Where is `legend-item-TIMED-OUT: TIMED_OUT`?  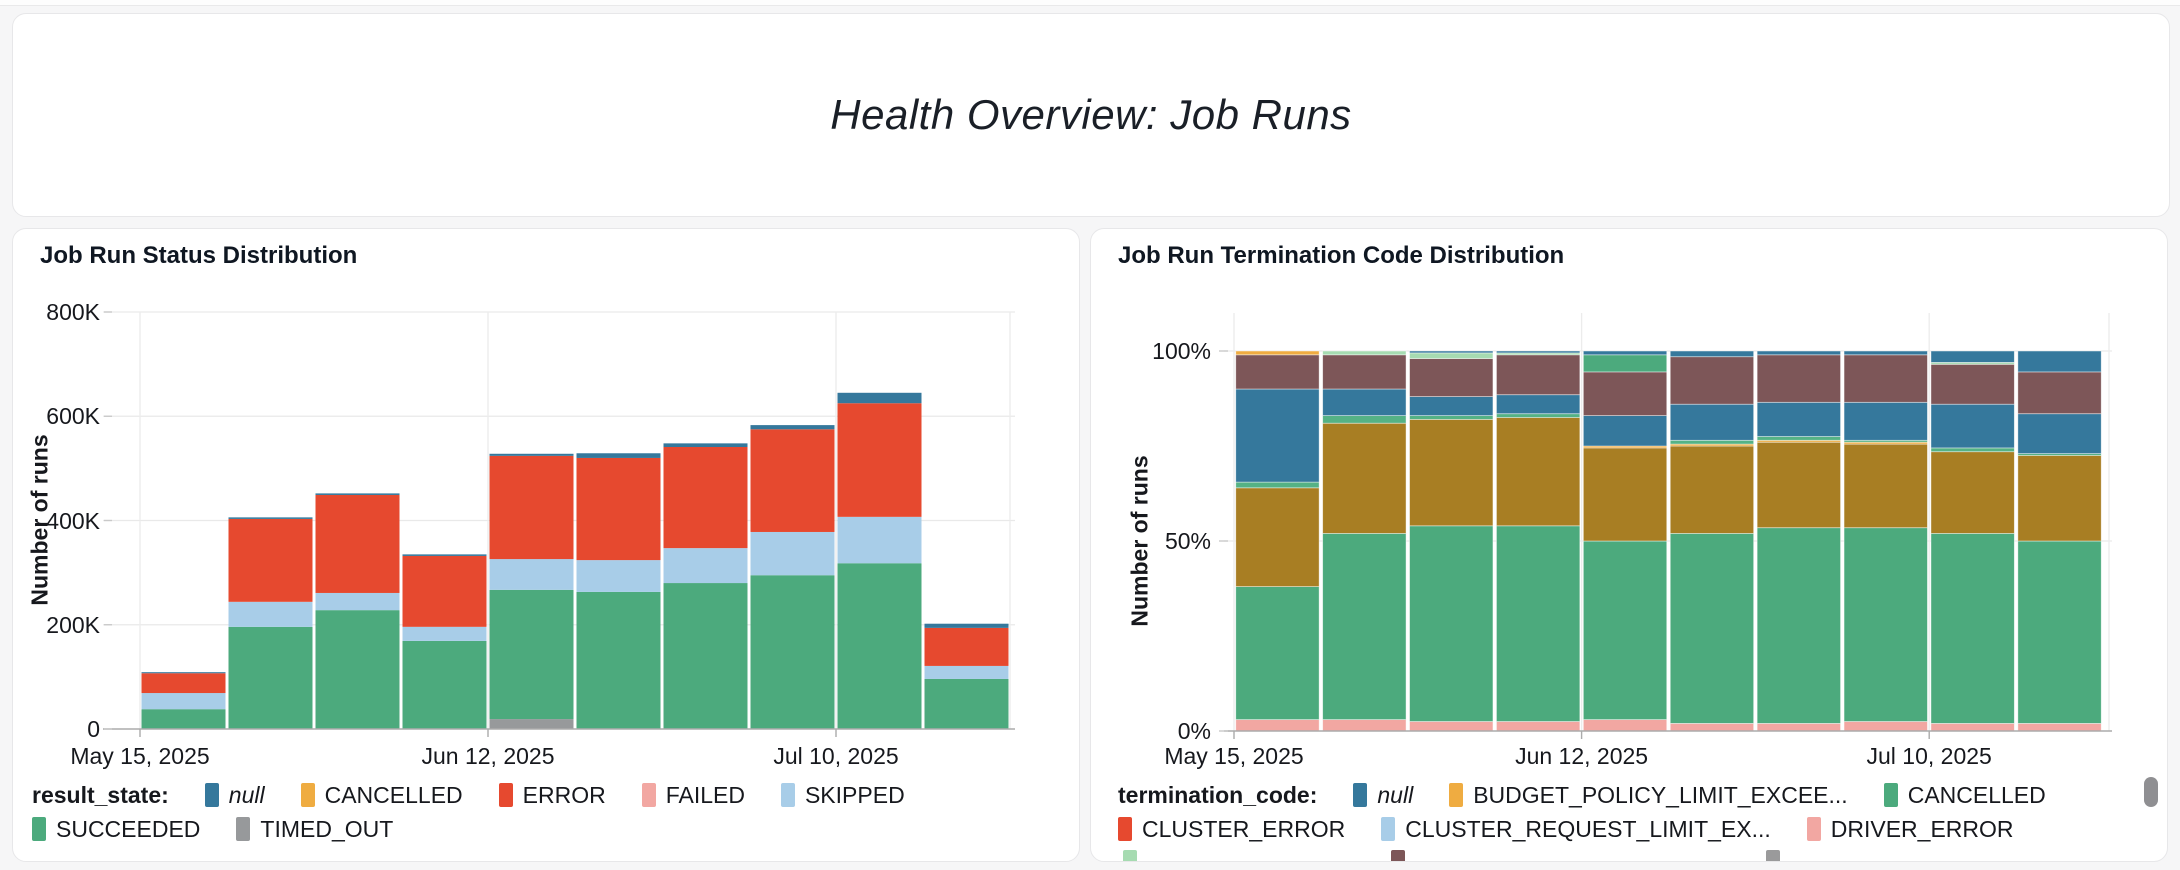
legend-item-TIMED-OUT: TIMED_OUT is located at coordinates (314, 829).